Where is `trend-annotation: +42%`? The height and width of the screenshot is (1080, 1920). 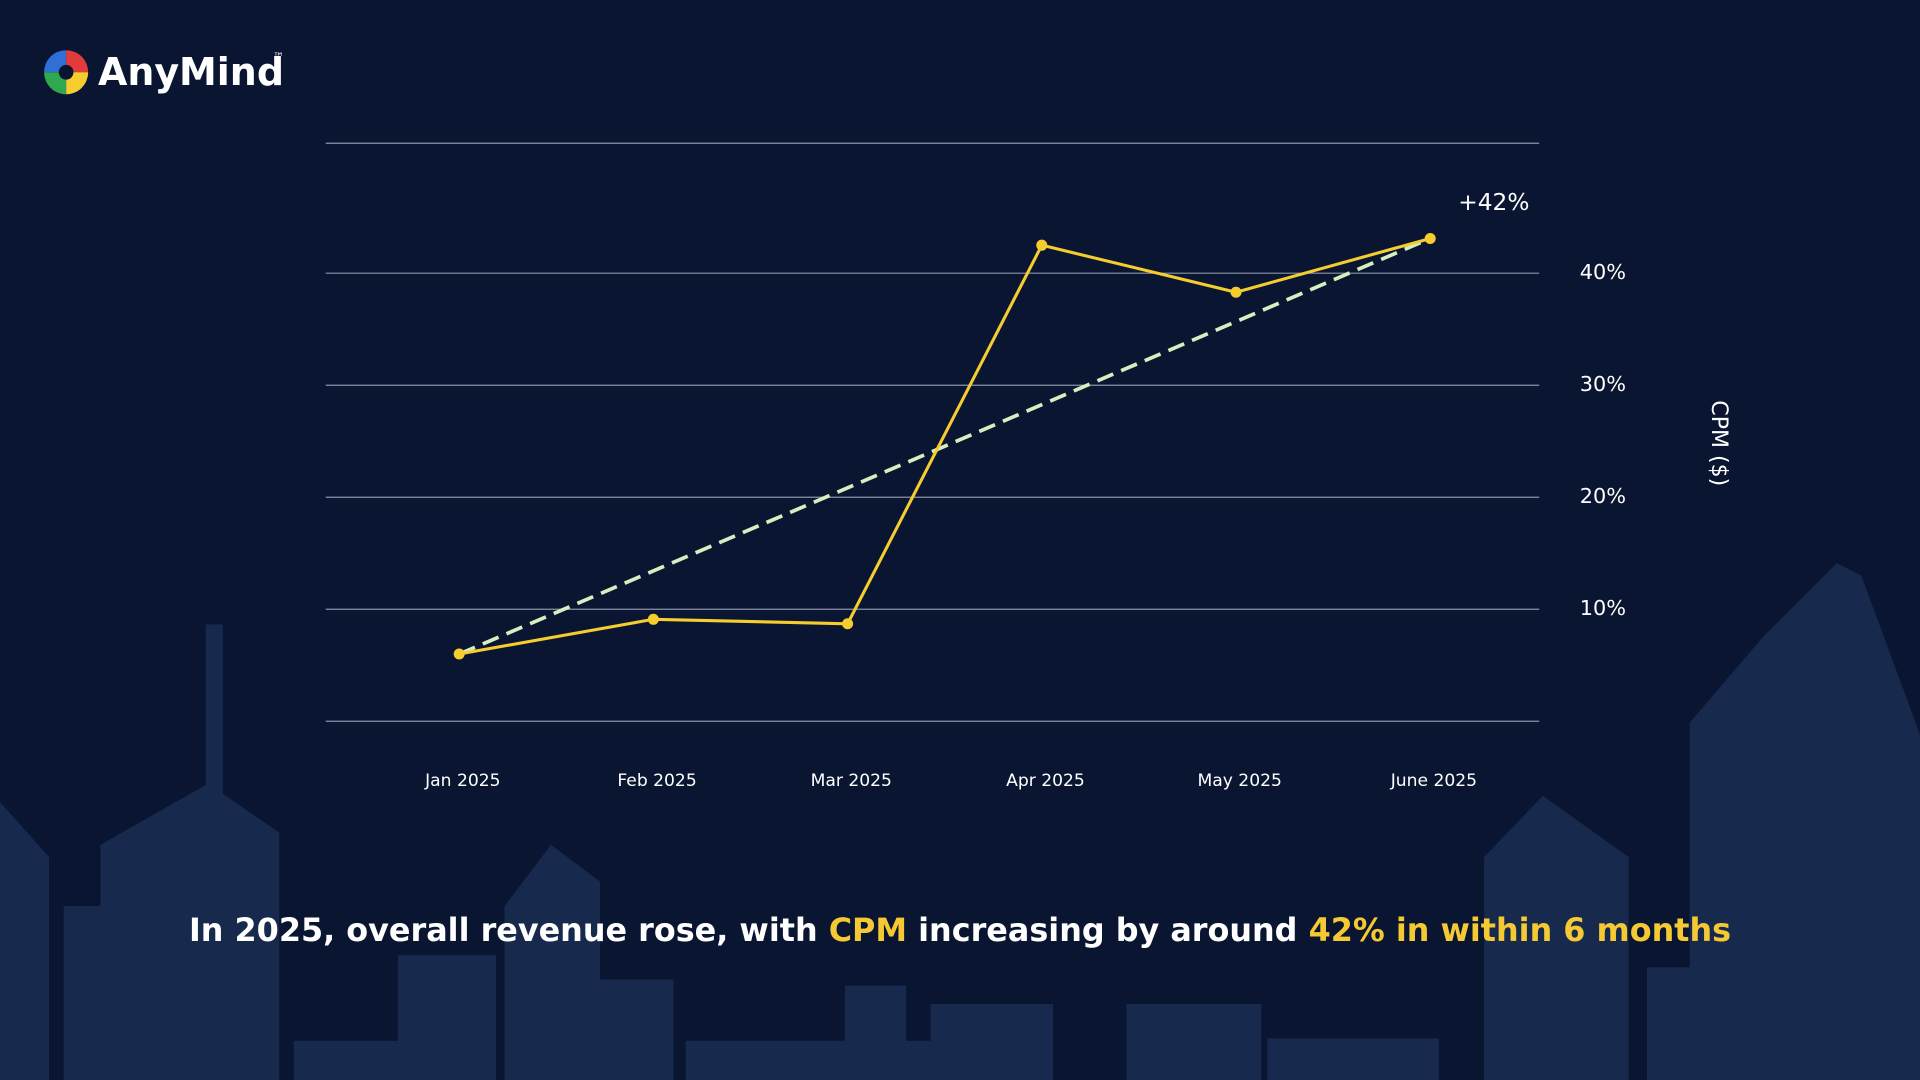 trend-annotation: +42% is located at coordinates (1493, 202).